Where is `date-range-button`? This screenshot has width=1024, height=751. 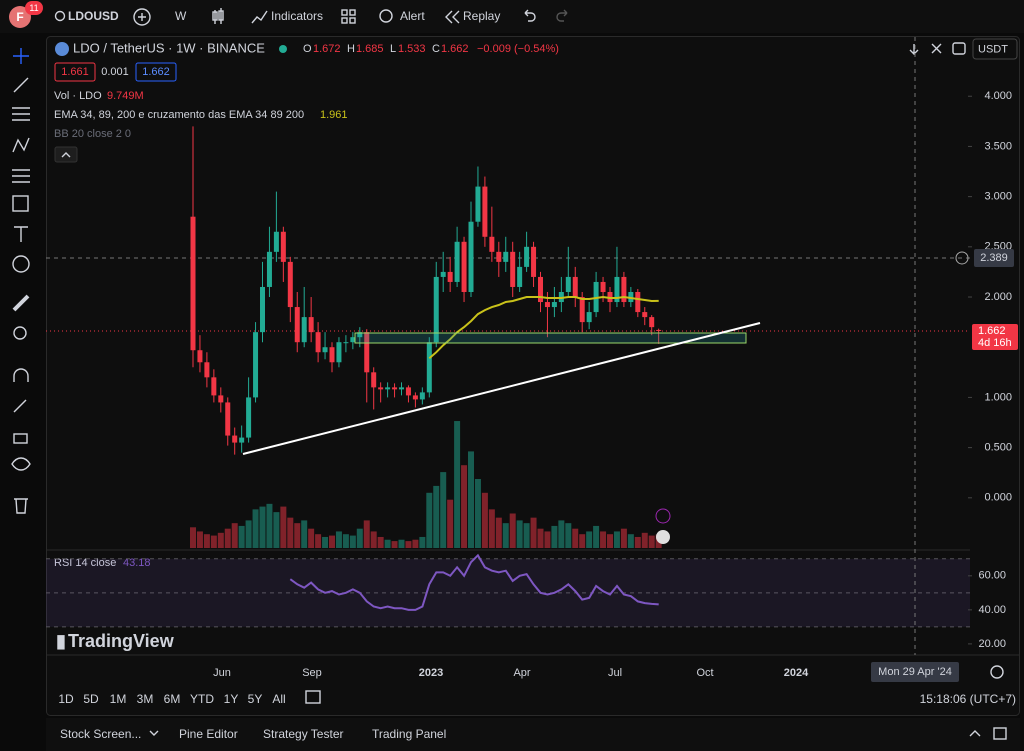
date-range-button is located at coordinates (313, 697).